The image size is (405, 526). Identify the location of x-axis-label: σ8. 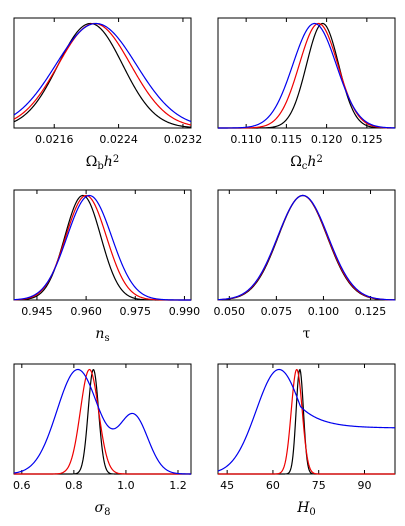
(103, 509).